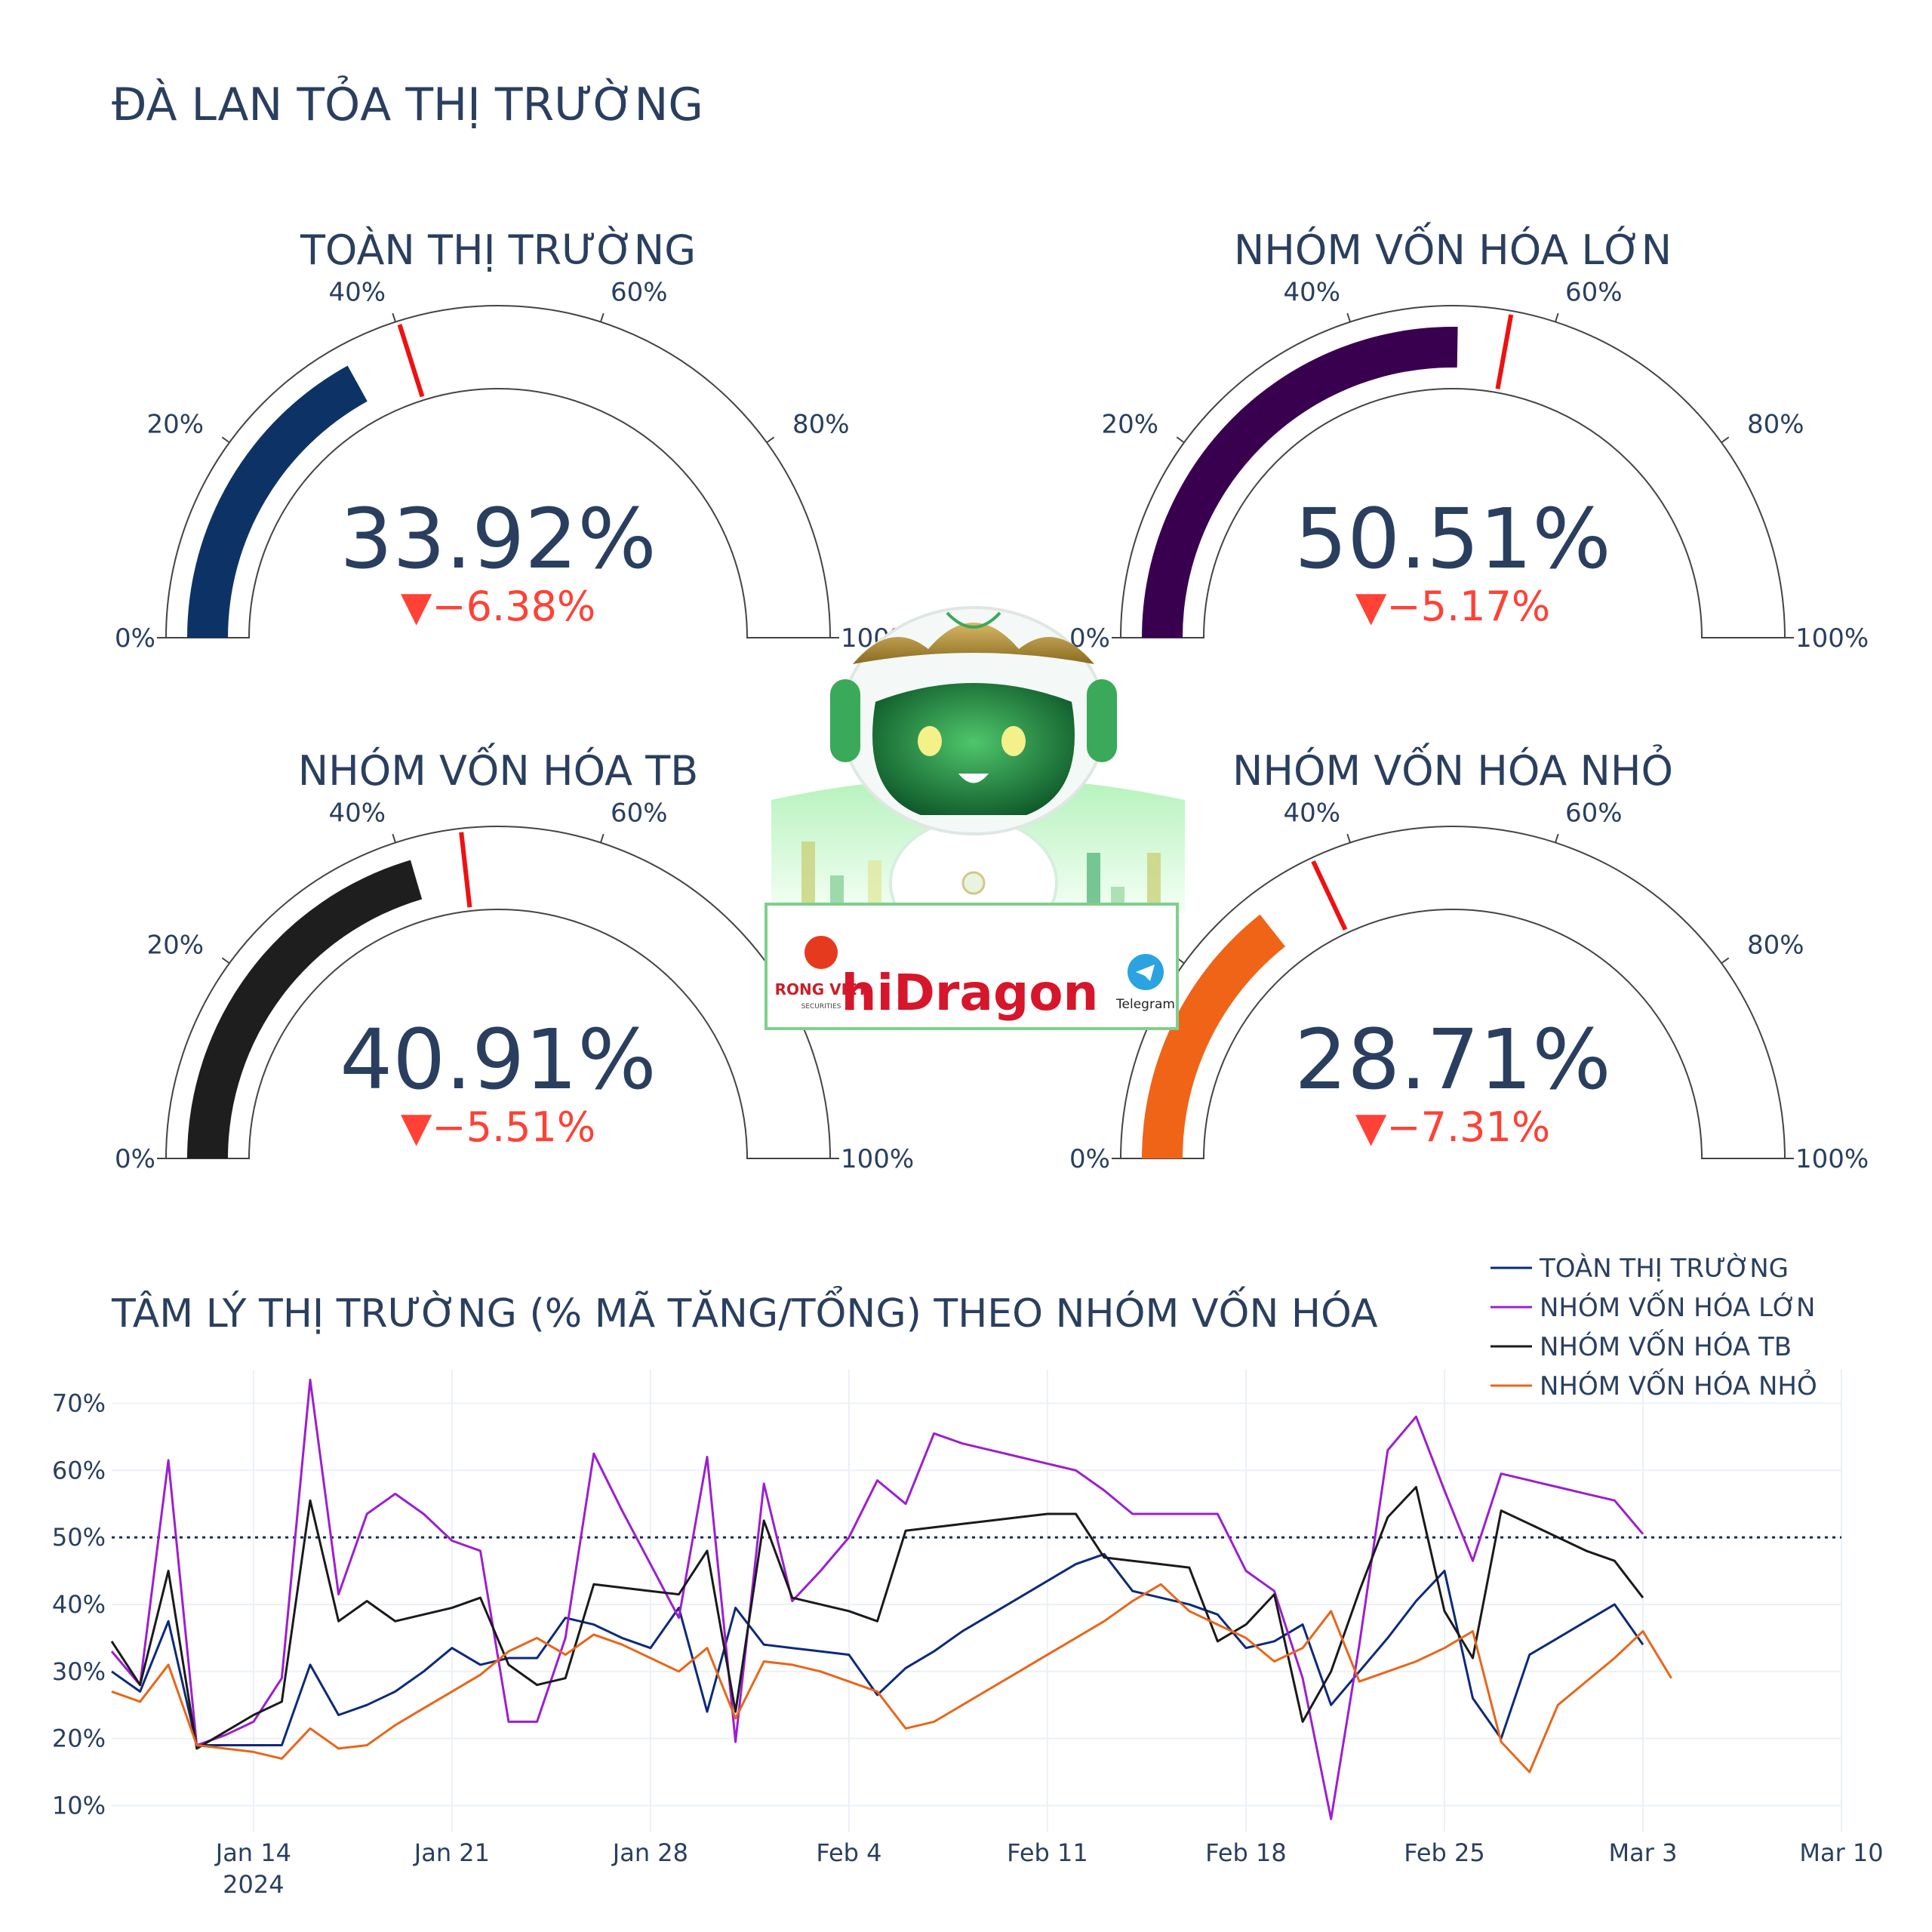 The height and width of the screenshot is (1932, 1932). I want to click on y-tick-label: 30%, so click(79, 1671).